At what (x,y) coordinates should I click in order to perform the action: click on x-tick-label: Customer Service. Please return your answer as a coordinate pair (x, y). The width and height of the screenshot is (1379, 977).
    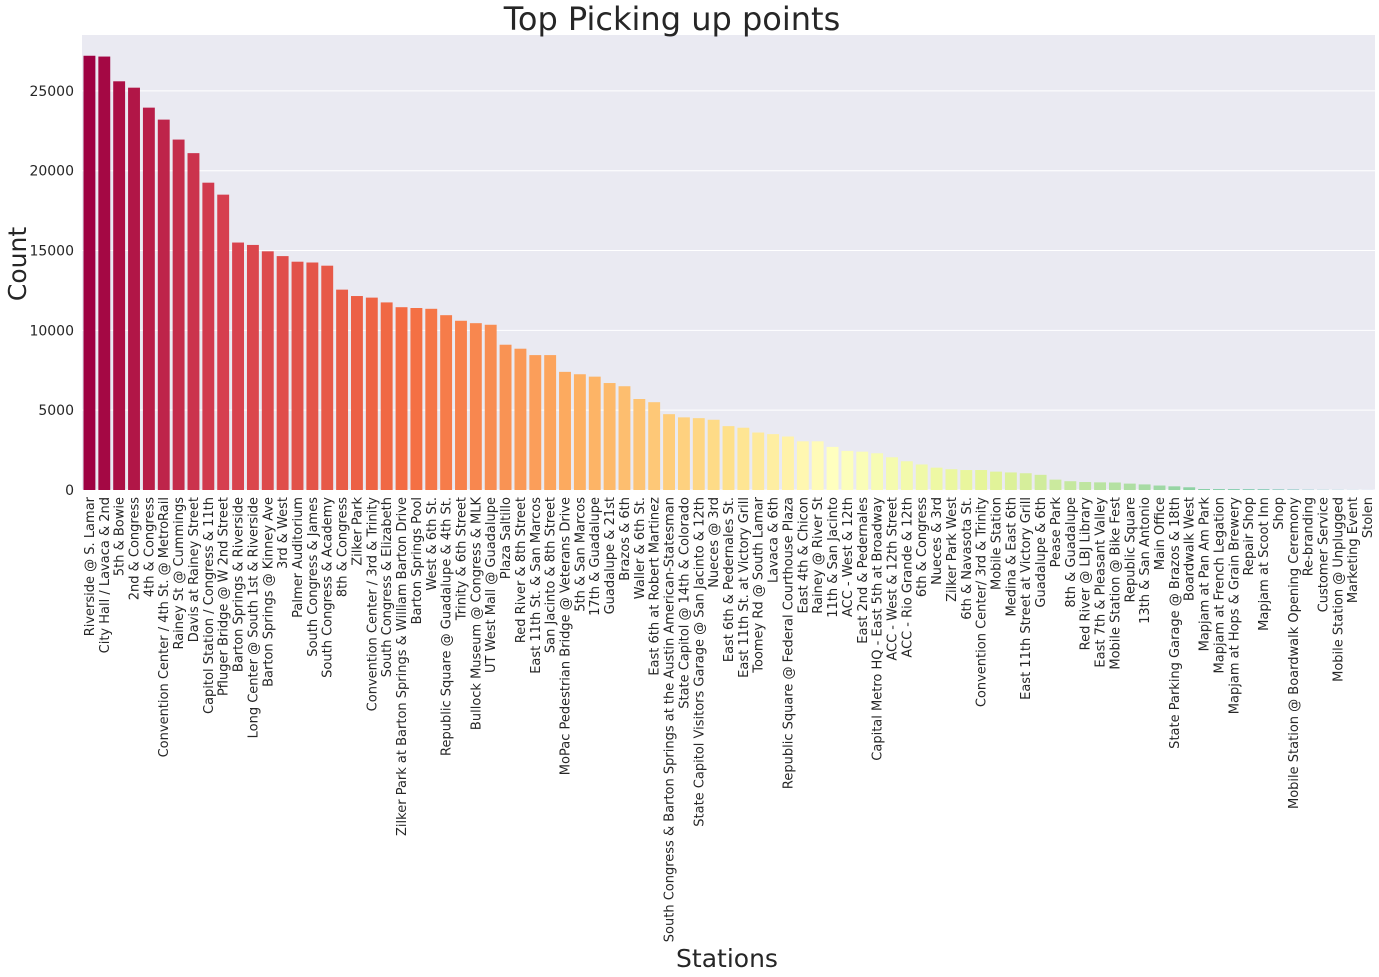
    Looking at the image, I should click on (1323, 554).